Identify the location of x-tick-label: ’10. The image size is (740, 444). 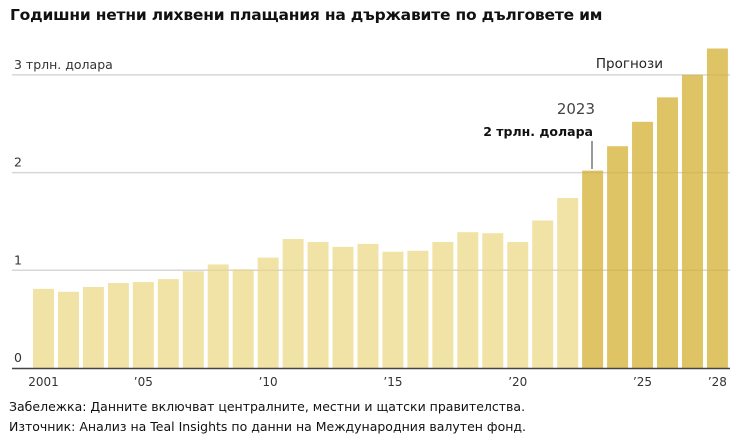
(268, 382).